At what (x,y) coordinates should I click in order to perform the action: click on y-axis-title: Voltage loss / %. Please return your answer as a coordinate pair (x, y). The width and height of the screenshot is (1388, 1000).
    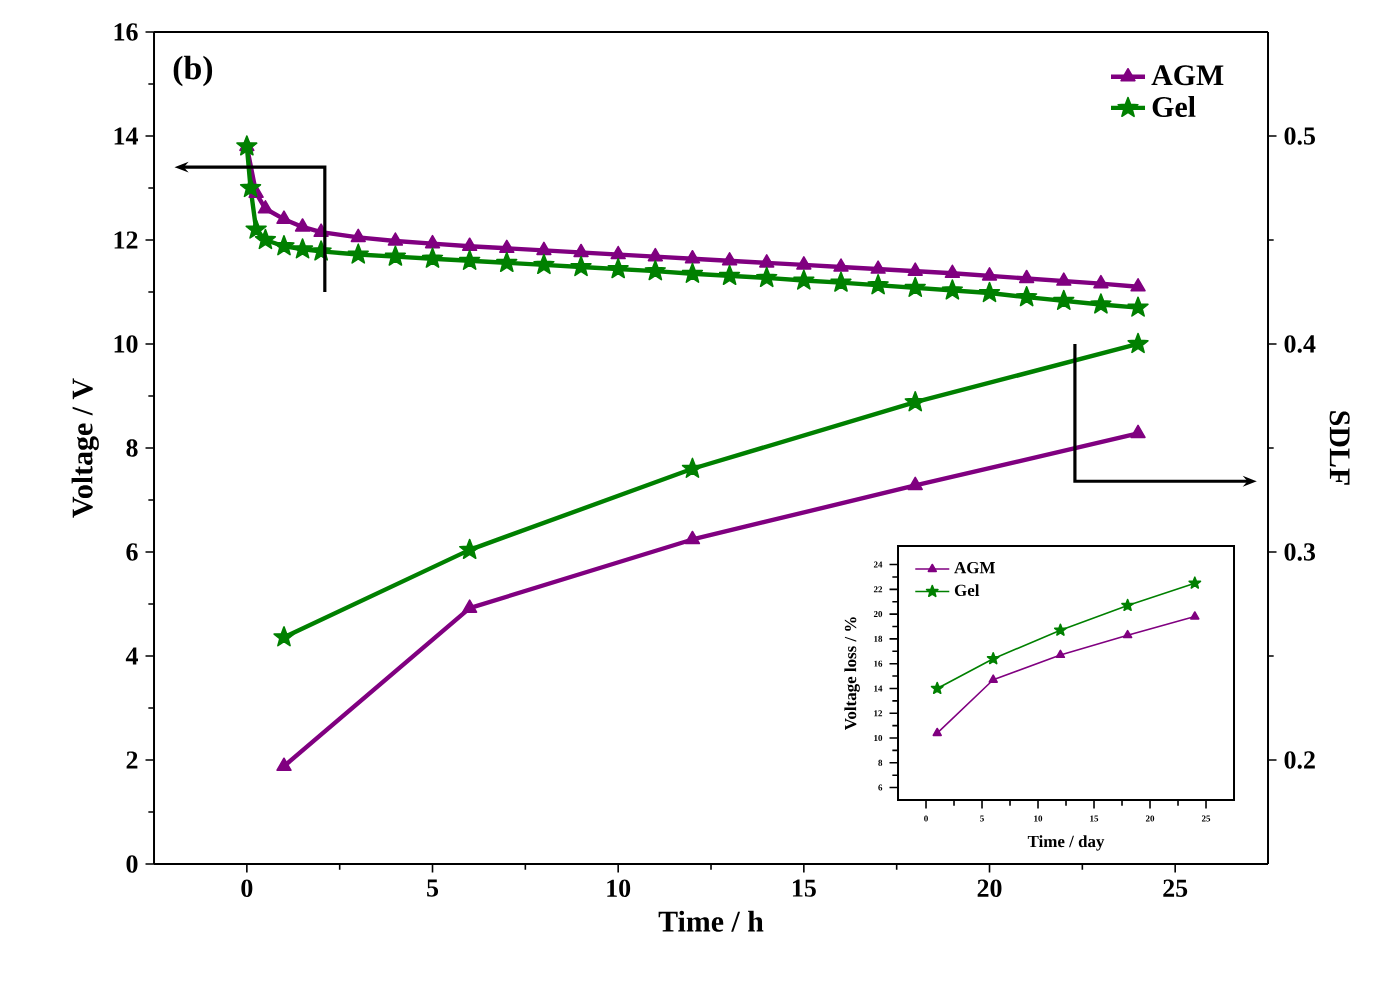
    Looking at the image, I should click on (852, 674).